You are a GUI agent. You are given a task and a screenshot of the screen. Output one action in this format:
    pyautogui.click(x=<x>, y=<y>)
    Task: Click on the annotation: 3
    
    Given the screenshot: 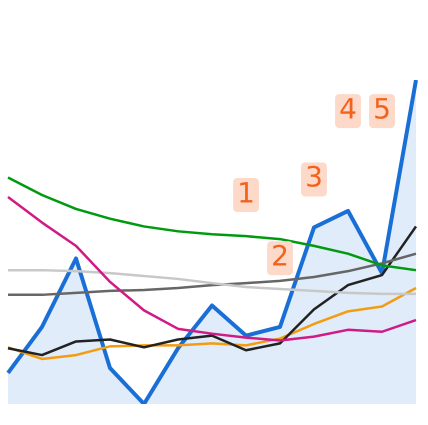 What is the action you would take?
    pyautogui.click(x=314, y=177)
    